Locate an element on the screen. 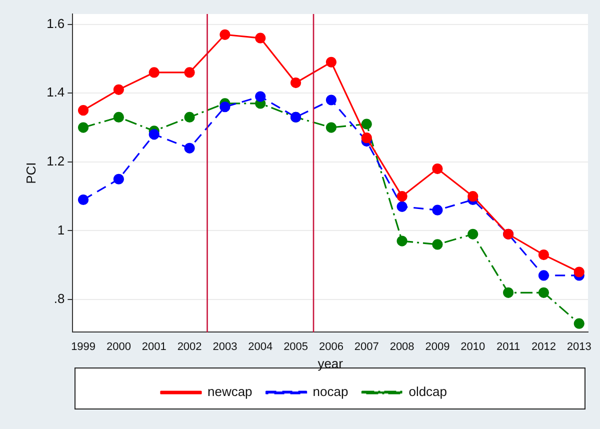 This screenshot has width=600, height=429. y-tick-label: 1.4 is located at coordinates (55, 92).